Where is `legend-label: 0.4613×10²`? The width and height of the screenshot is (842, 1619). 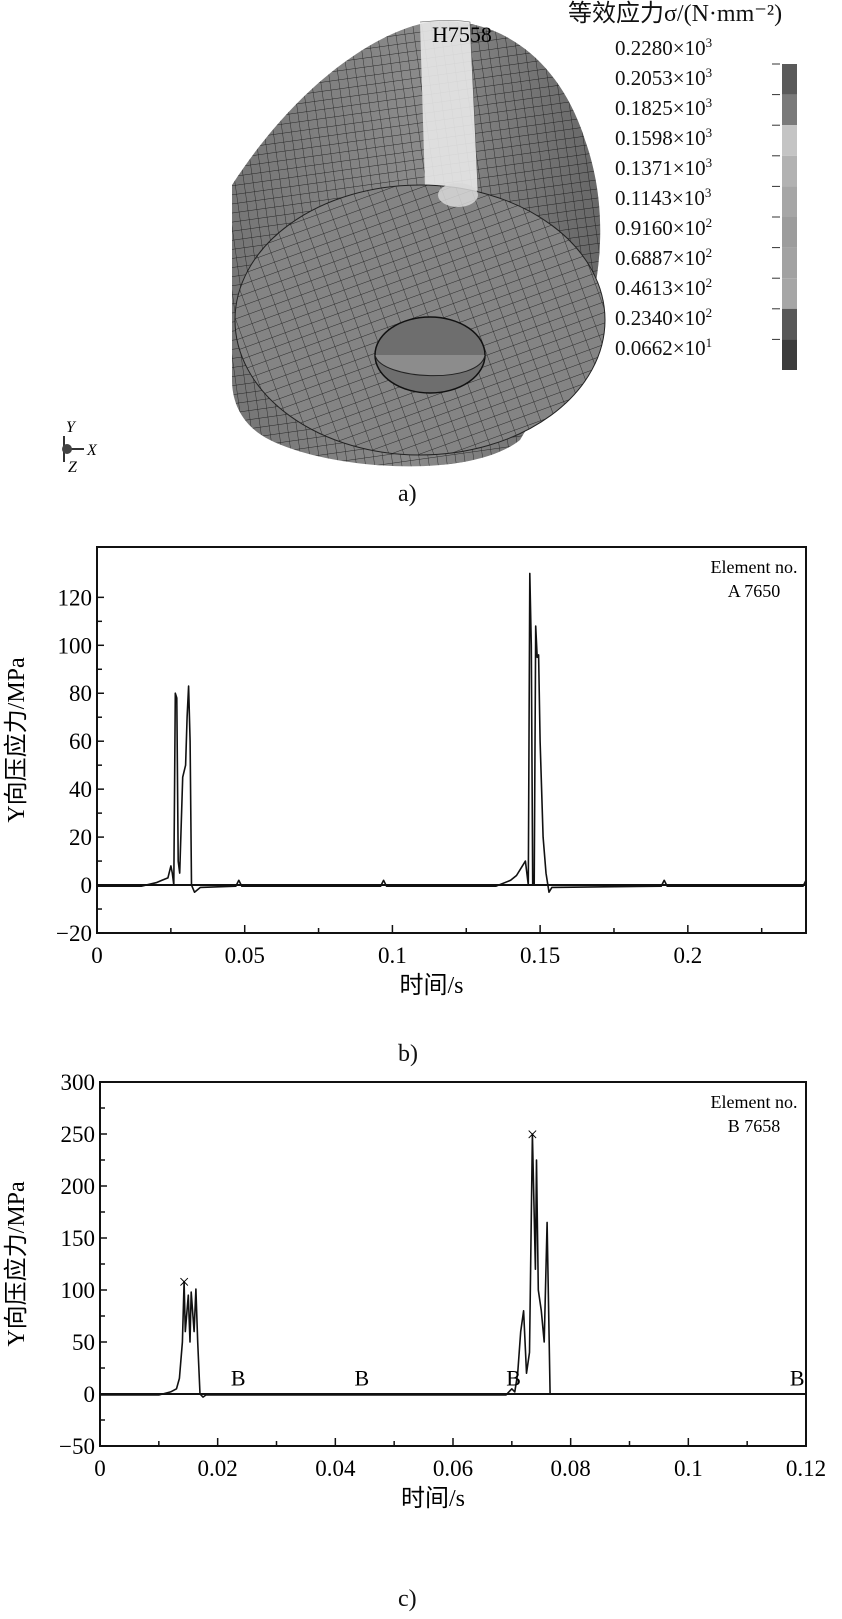
legend-label: 0.4613×10² is located at coordinates (664, 287).